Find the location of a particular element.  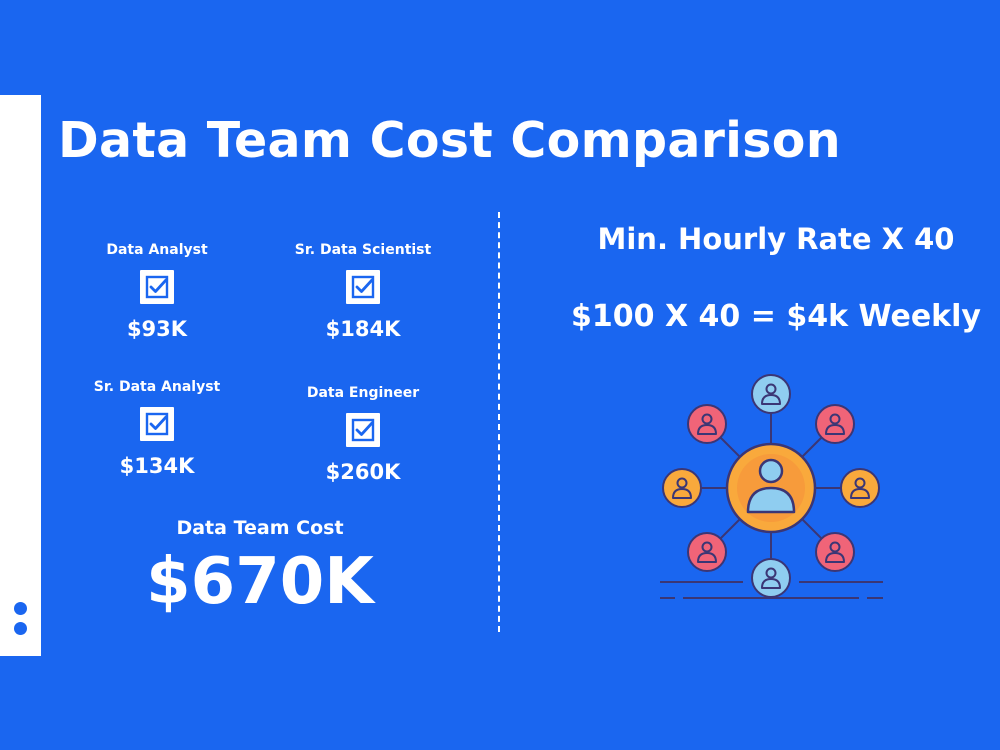

role-card-sr-data-analyst: Sr. Data Analyst $134K is located at coordinates (157, 428).